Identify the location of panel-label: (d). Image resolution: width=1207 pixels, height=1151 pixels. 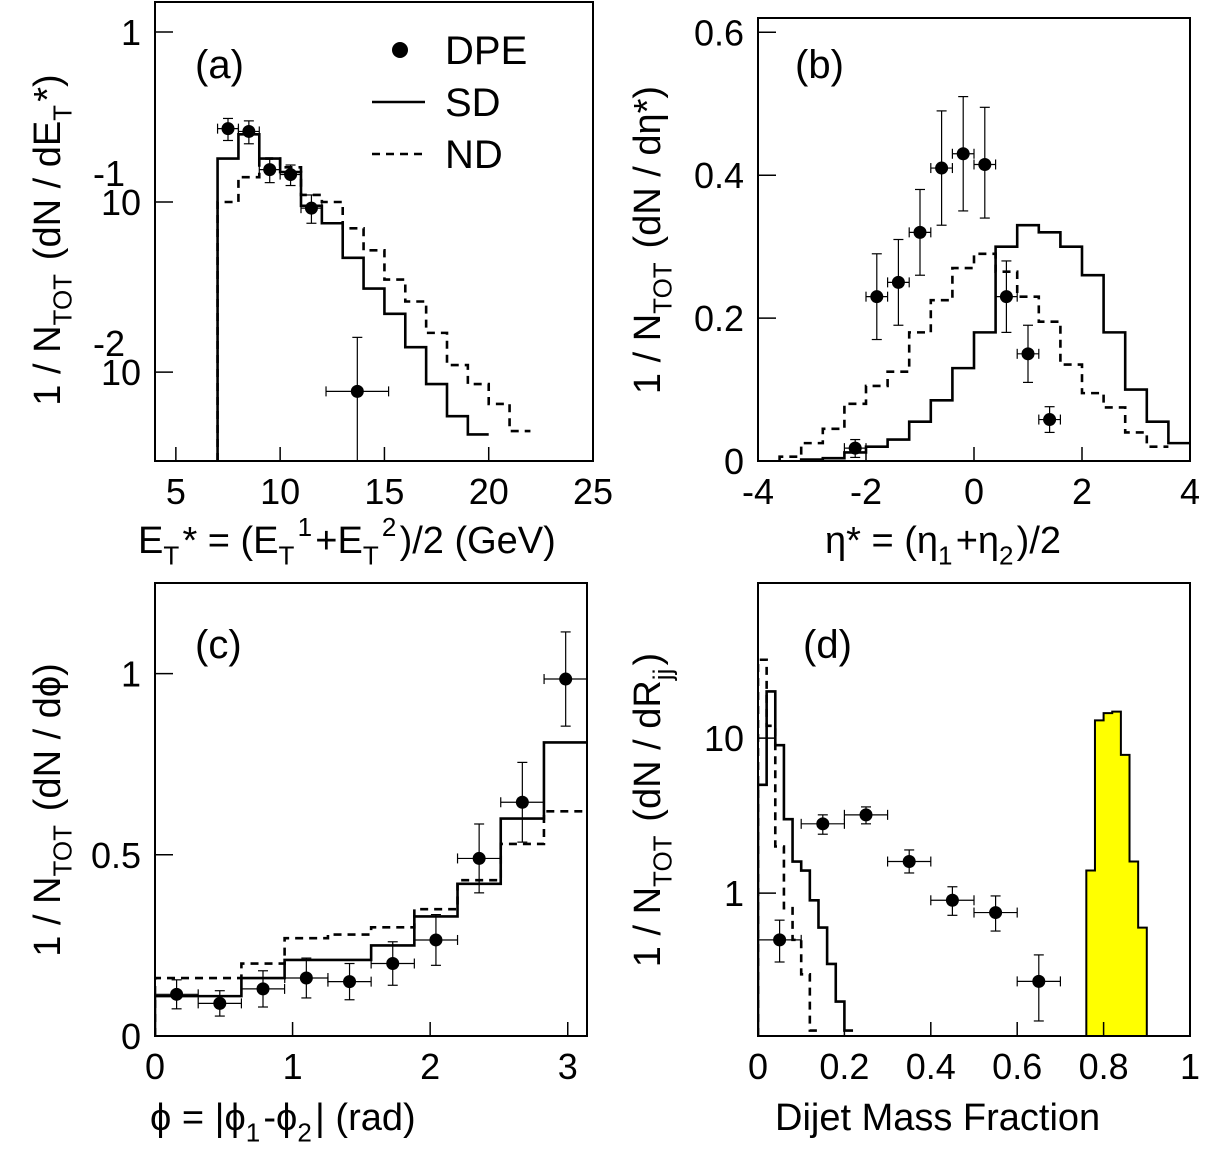
(827, 645).